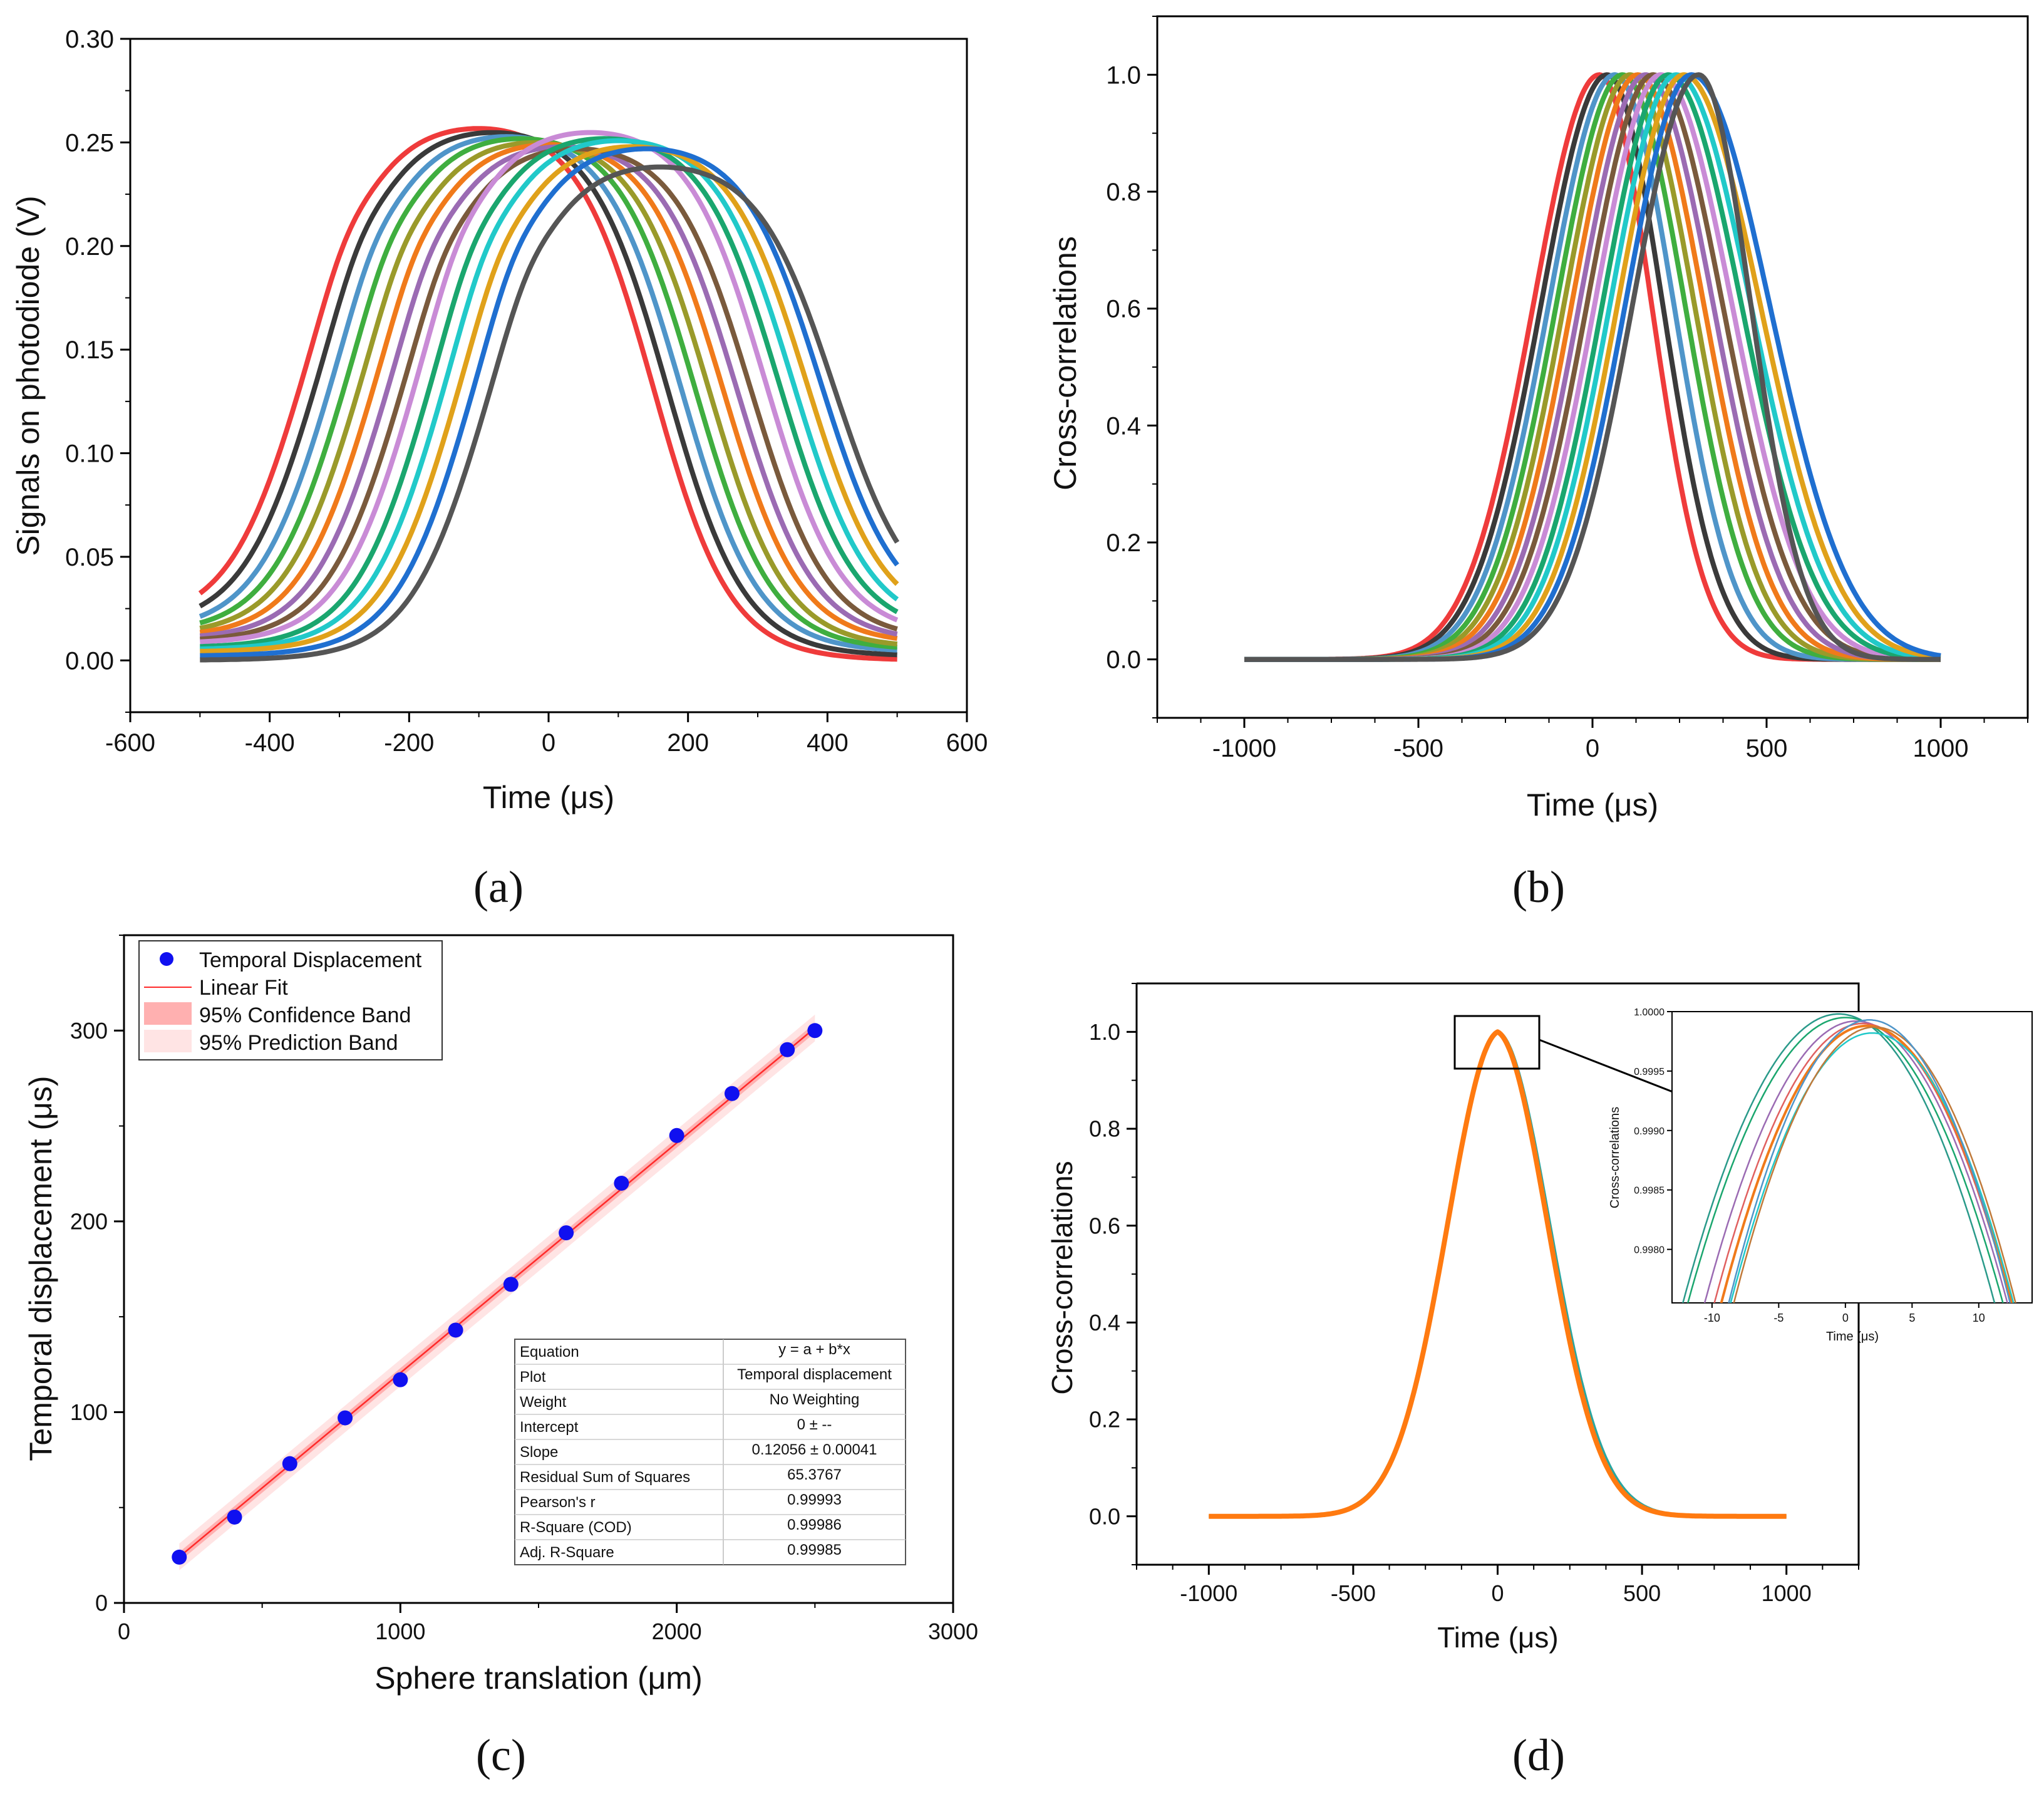  Describe the element at coordinates (498, 887) in the screenshot. I see `panel-a-label: (a)` at that location.